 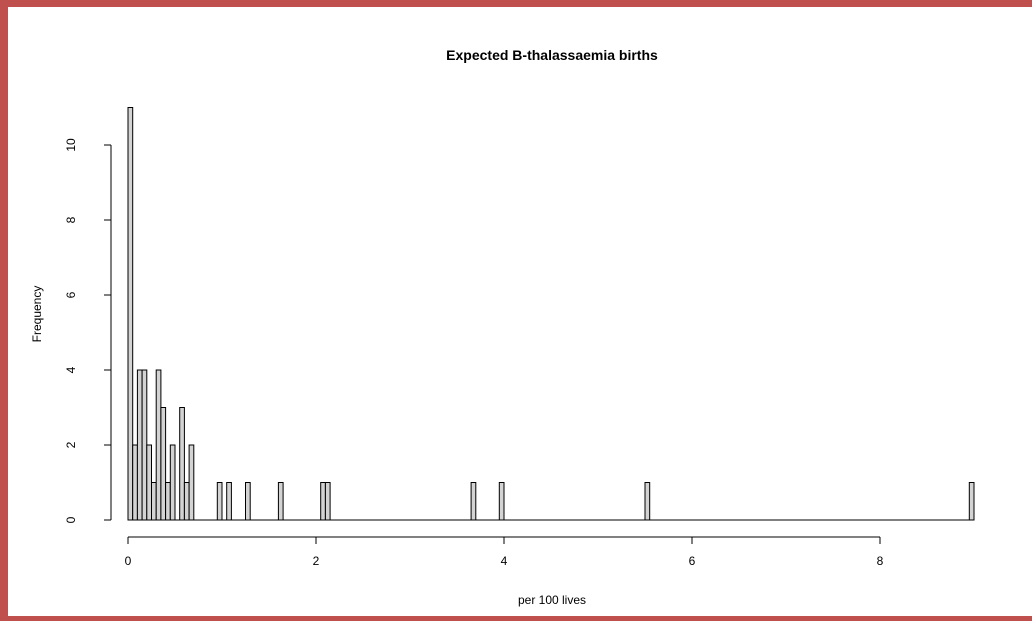 What do you see at coordinates (71, 444) in the screenshot?
I see `y-tick-label-2: 2` at bounding box center [71, 444].